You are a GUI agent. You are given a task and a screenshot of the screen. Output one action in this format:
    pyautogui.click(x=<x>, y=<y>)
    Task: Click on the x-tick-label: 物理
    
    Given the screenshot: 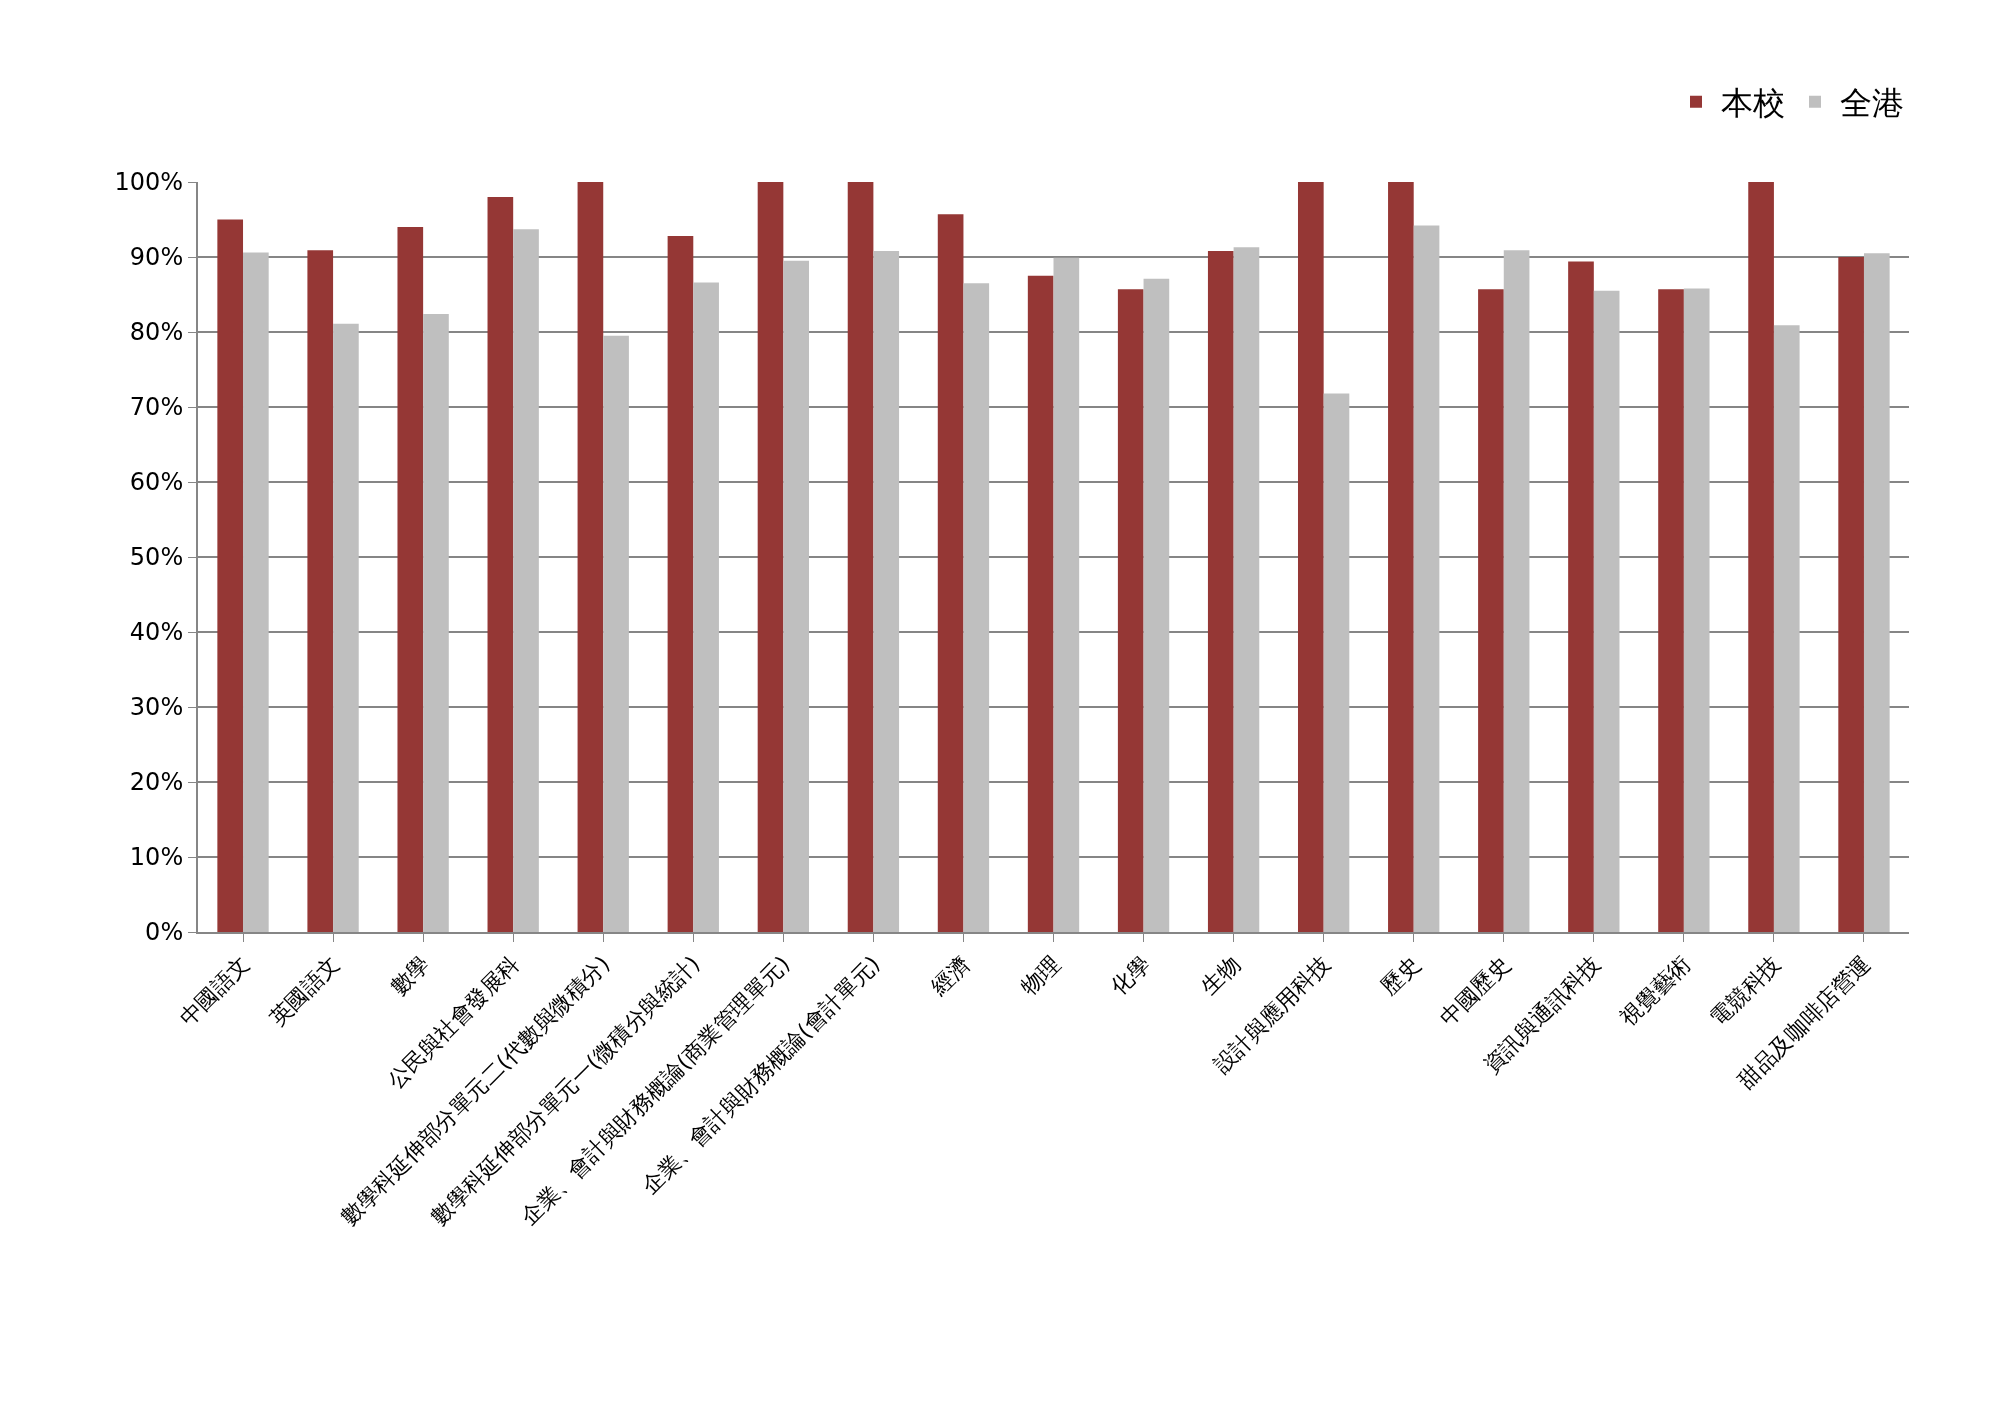 What is the action you would take?
    pyautogui.click(x=1040, y=975)
    